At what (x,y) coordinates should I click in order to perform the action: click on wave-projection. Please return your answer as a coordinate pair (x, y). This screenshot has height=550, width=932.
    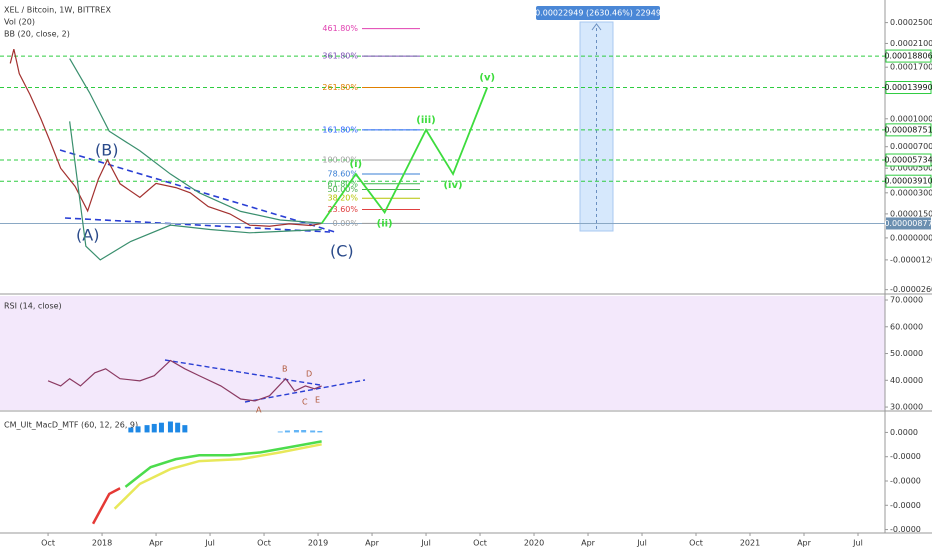
    Looking at the image, I should click on (404, 155).